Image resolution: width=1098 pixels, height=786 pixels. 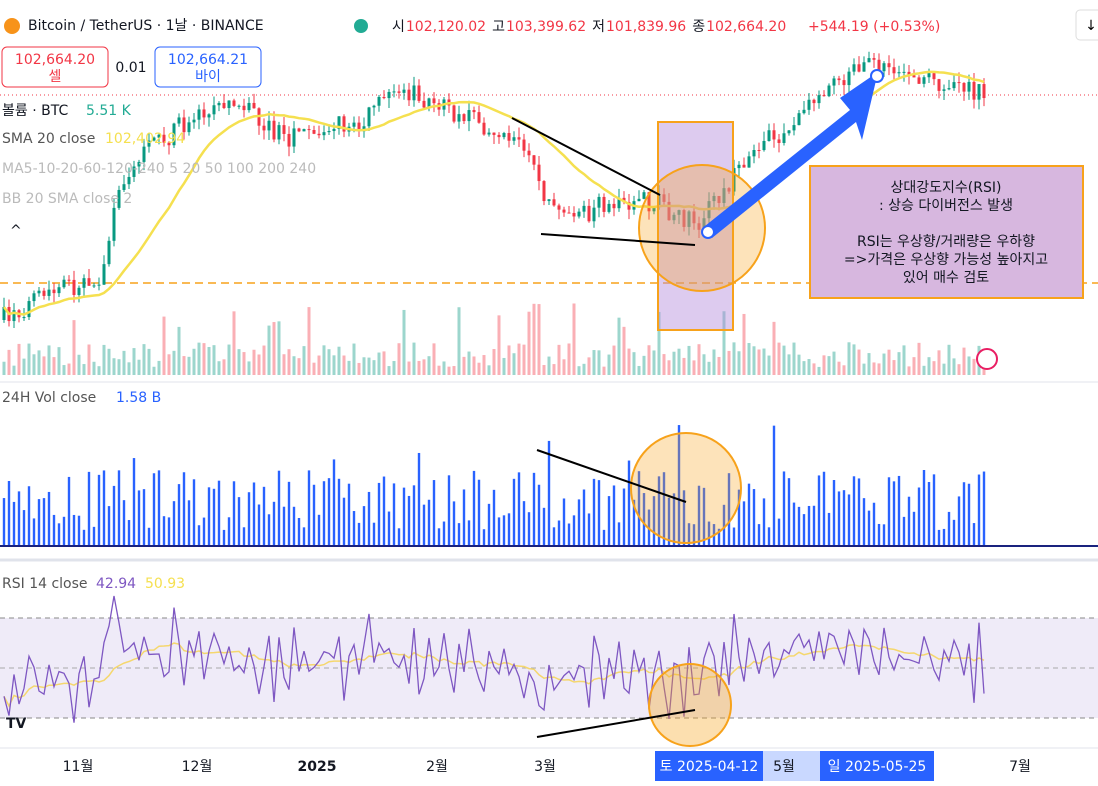 I want to click on scroll-button, so click(x=1086, y=25).